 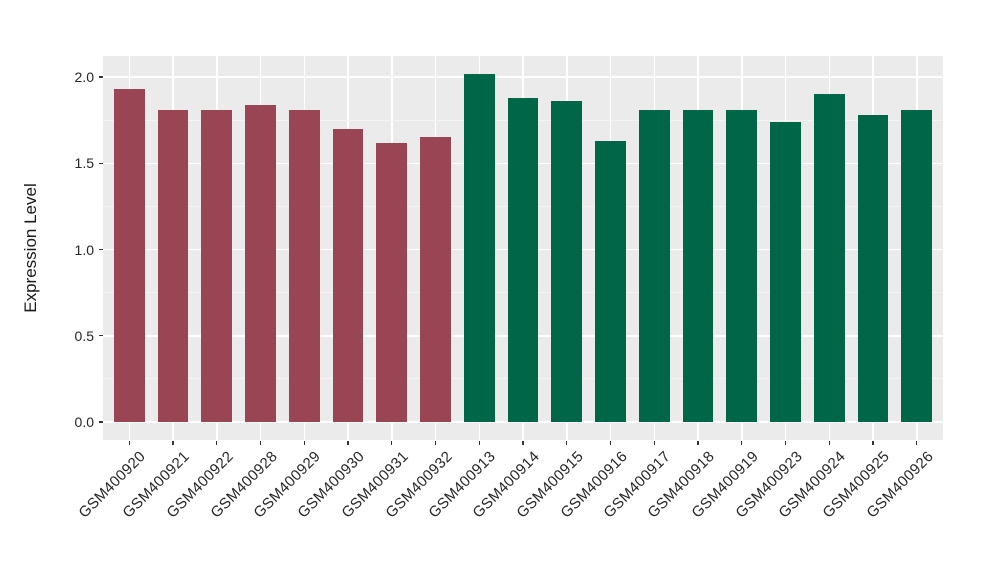 I want to click on bar-gsm400916, so click(x=610, y=281).